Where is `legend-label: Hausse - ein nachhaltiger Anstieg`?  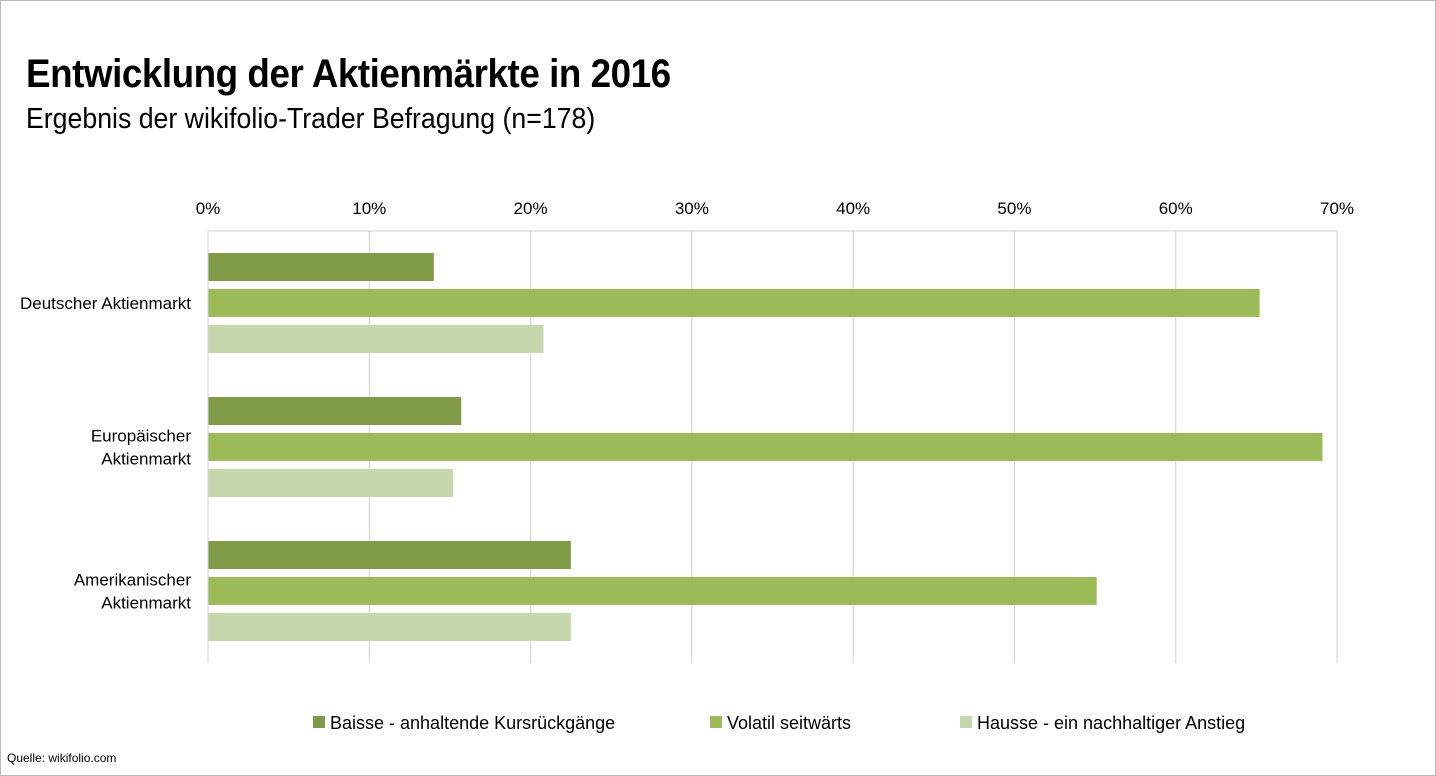
legend-label: Hausse - ein nachhaltiger Anstieg is located at coordinates (1111, 723).